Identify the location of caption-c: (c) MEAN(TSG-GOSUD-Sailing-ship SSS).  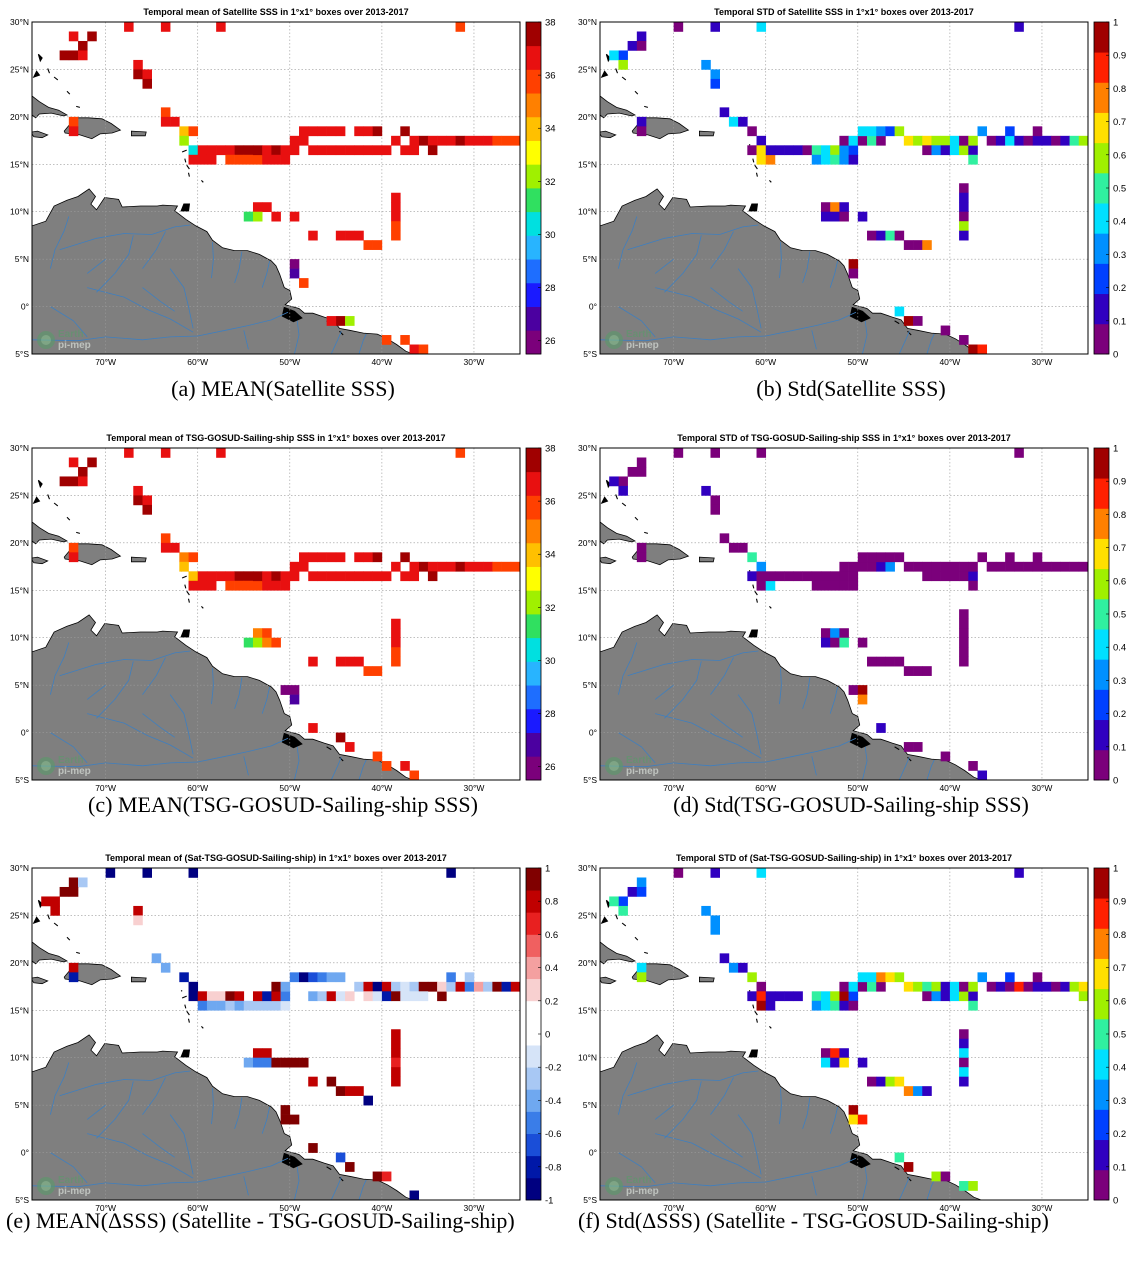
(283, 804).